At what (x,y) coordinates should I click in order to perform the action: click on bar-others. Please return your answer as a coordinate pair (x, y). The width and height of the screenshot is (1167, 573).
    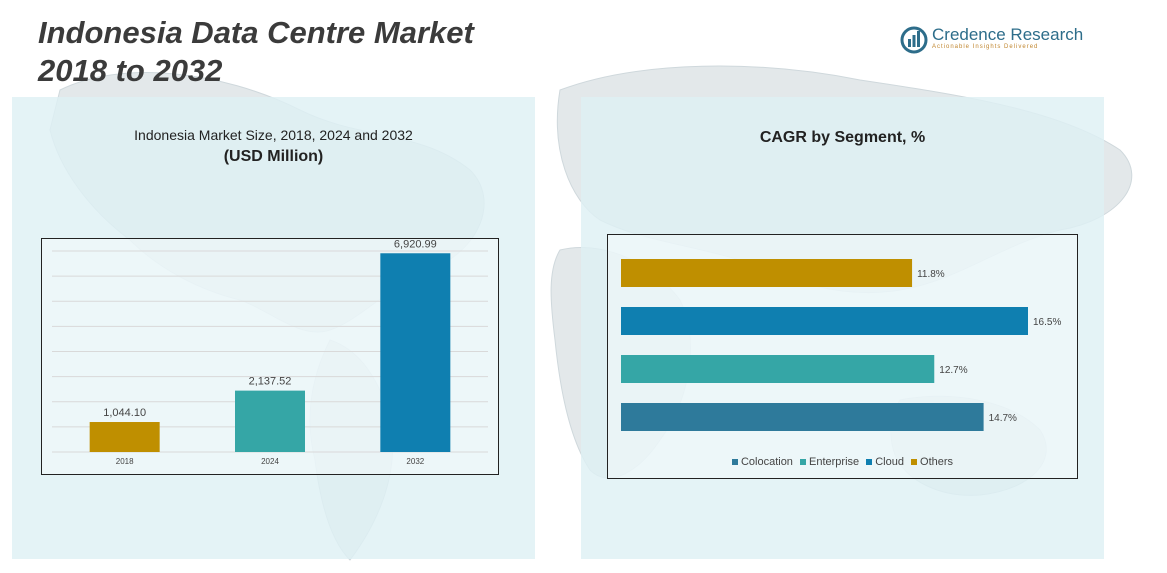
    Looking at the image, I should click on (767, 273).